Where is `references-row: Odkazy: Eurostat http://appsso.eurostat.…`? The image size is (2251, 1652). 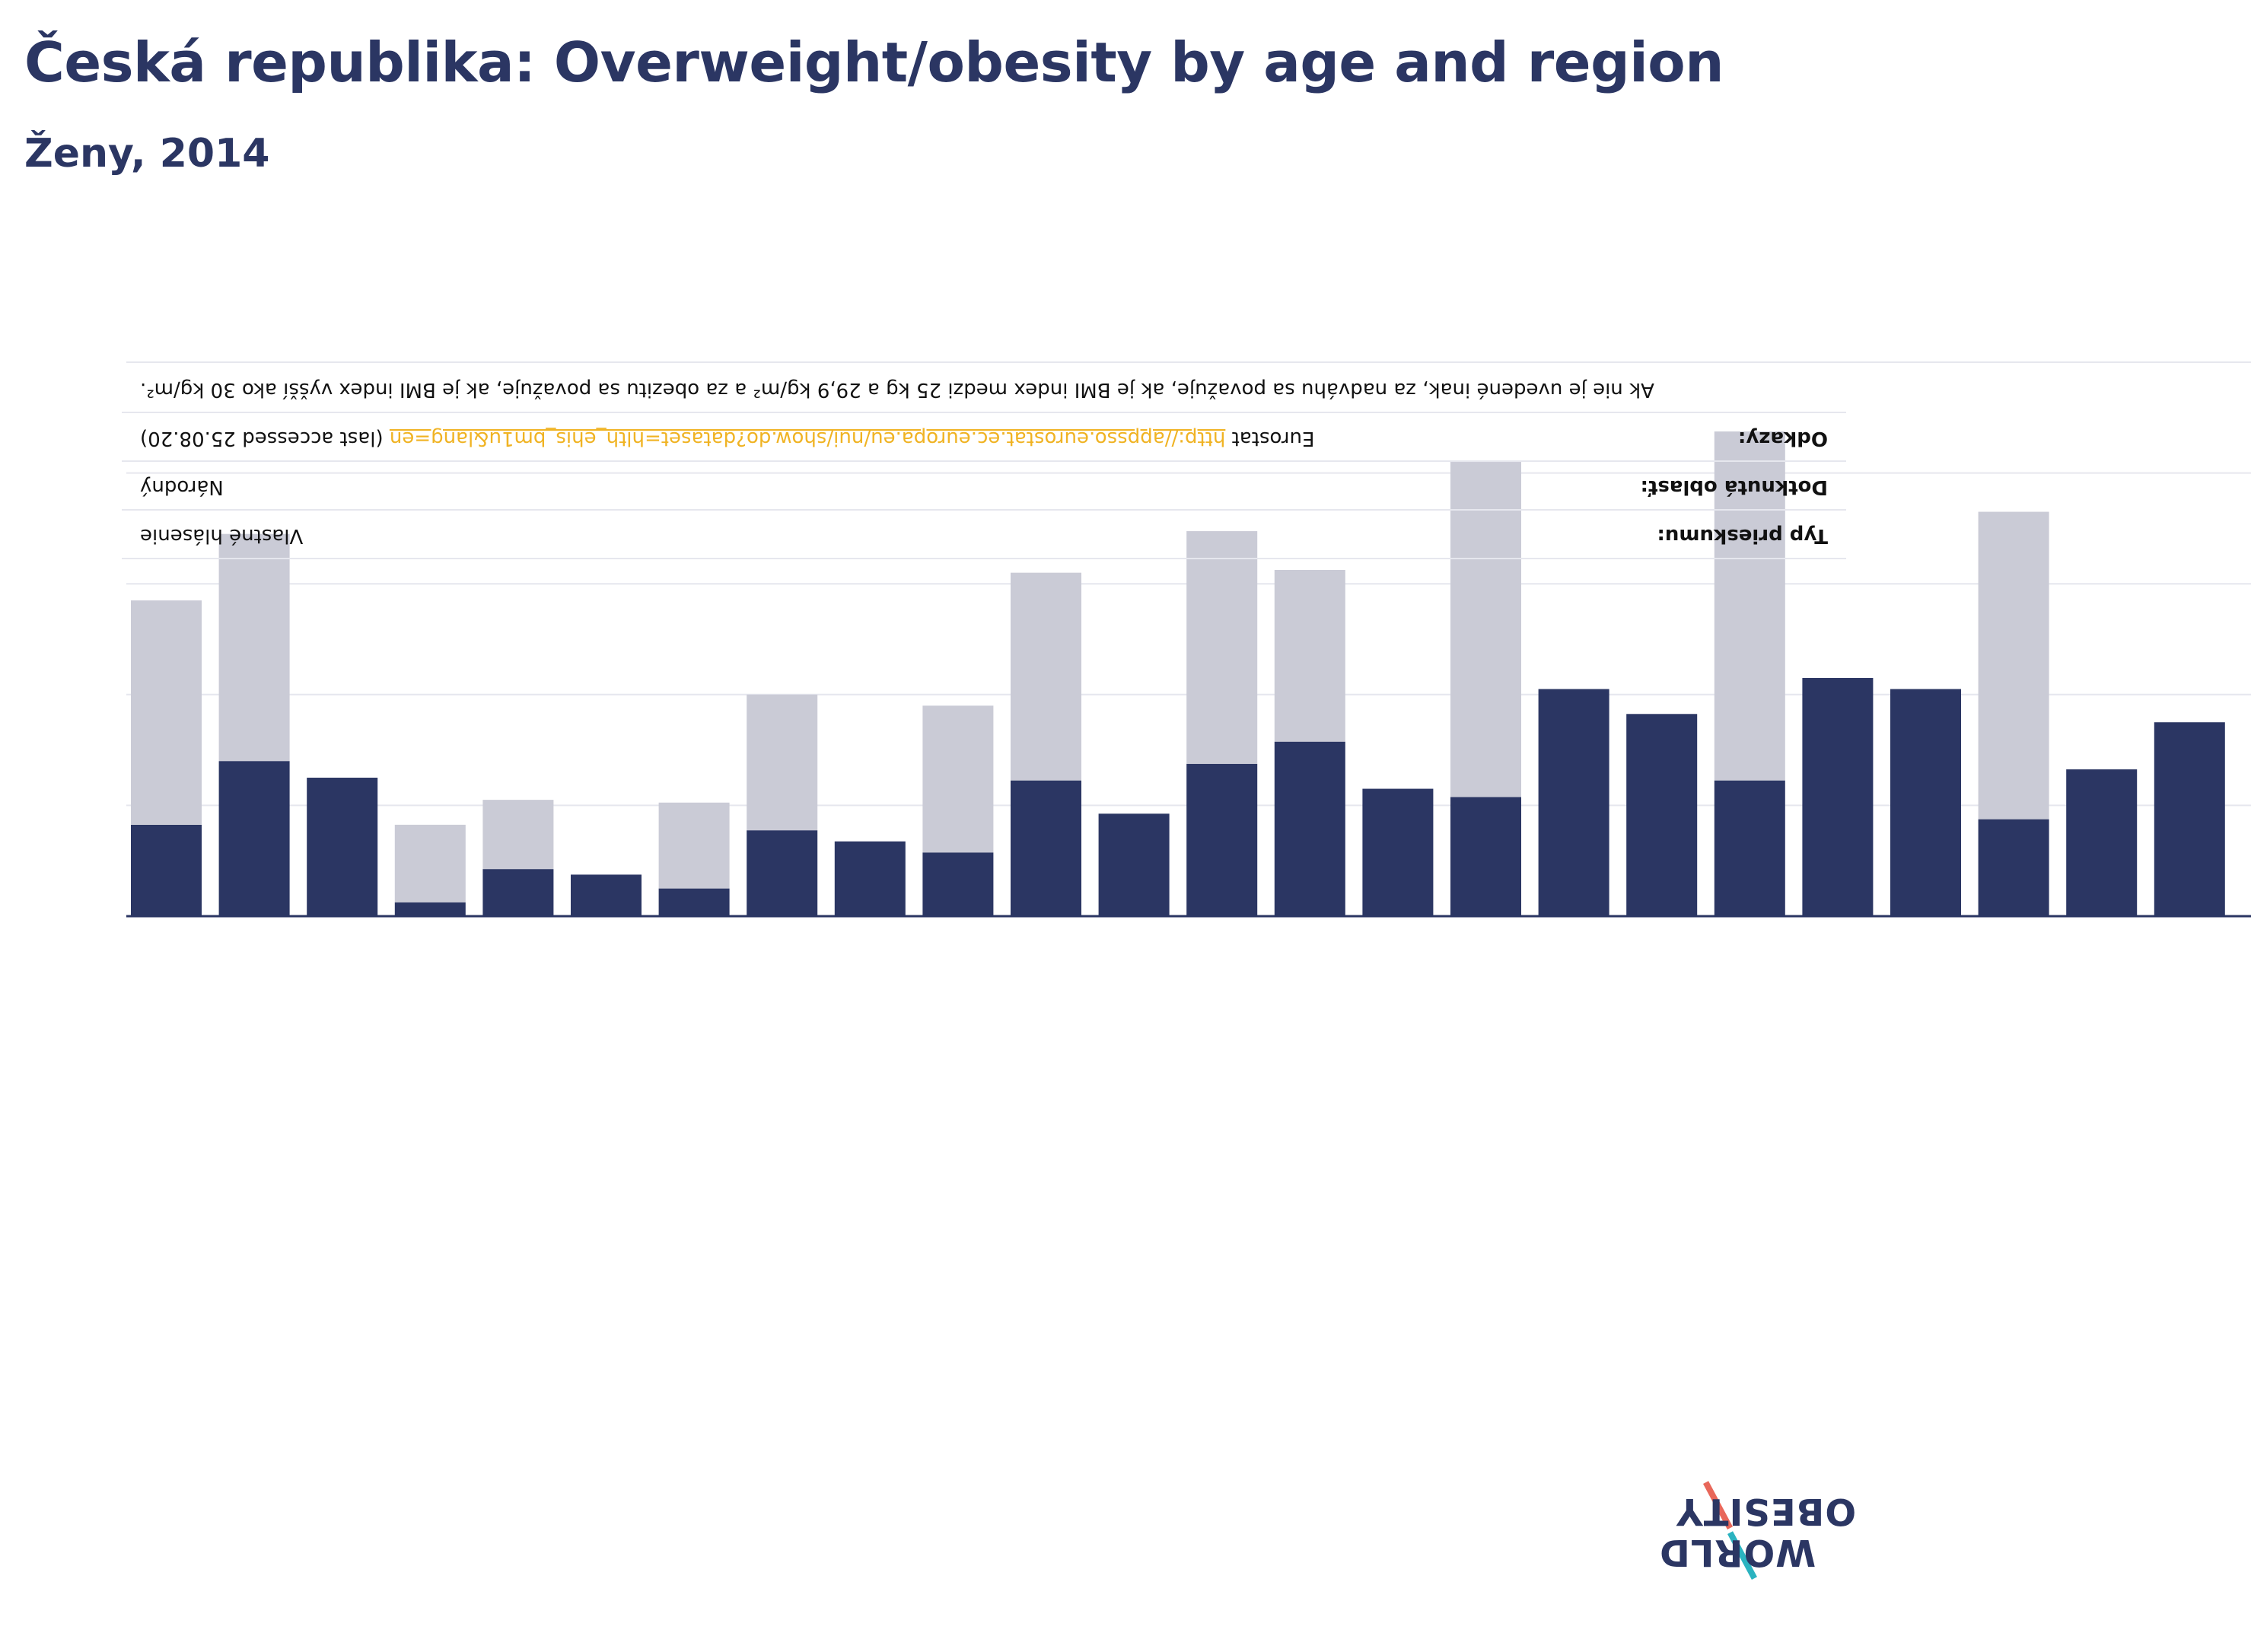
references-row: Odkazy: Eurostat http://appsso.eurostat.… is located at coordinates (984, 437).